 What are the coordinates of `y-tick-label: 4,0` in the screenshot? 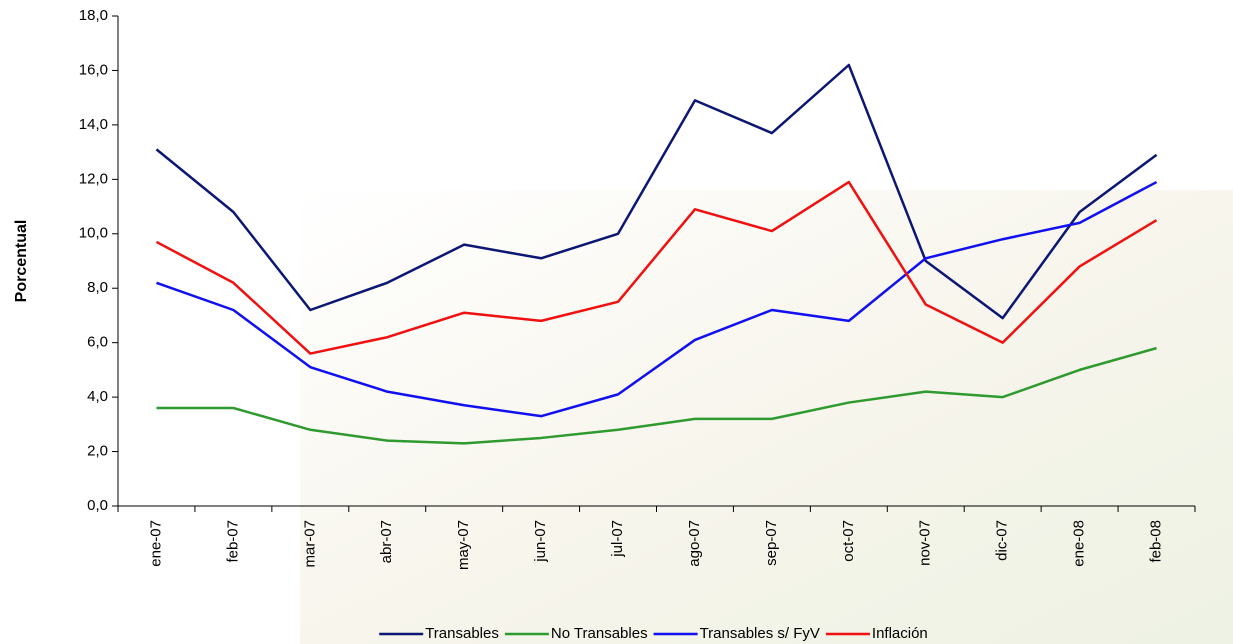 It's located at (97, 396).